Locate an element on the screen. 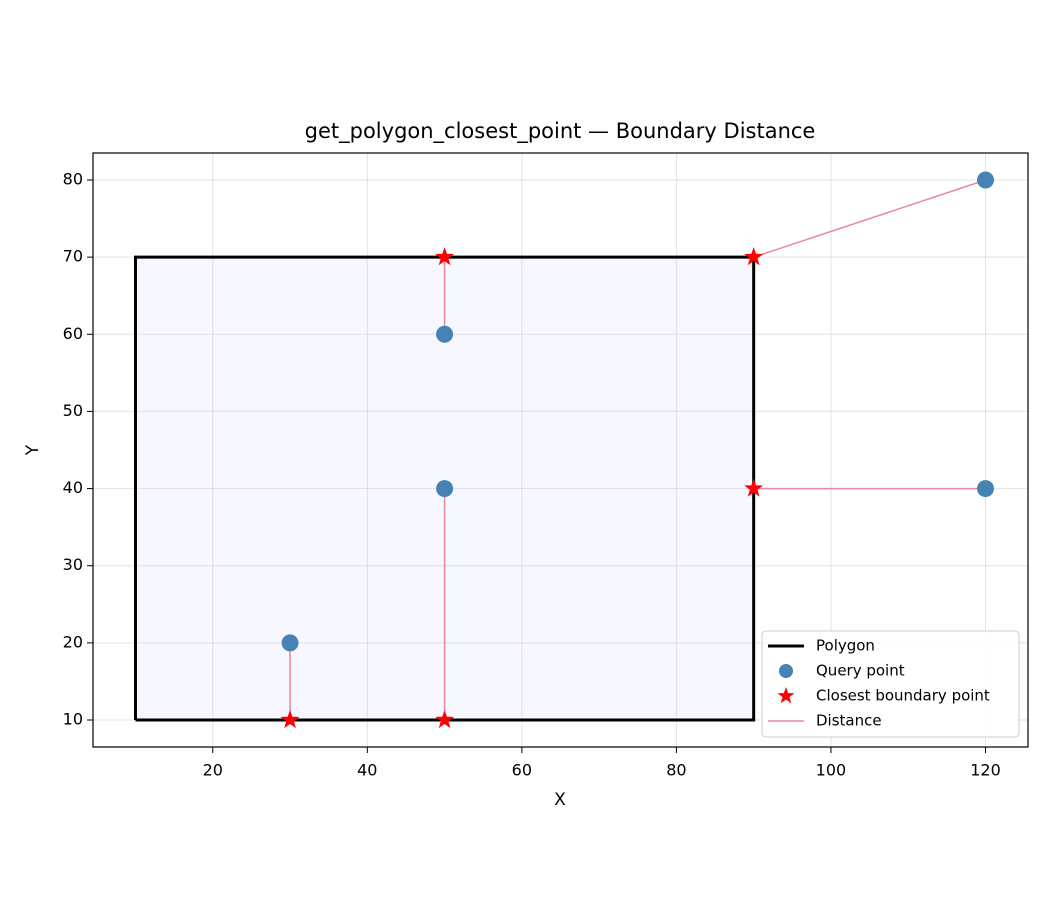 This screenshot has width=1050, height=904. x-tick-label: 20 is located at coordinates (213, 770).